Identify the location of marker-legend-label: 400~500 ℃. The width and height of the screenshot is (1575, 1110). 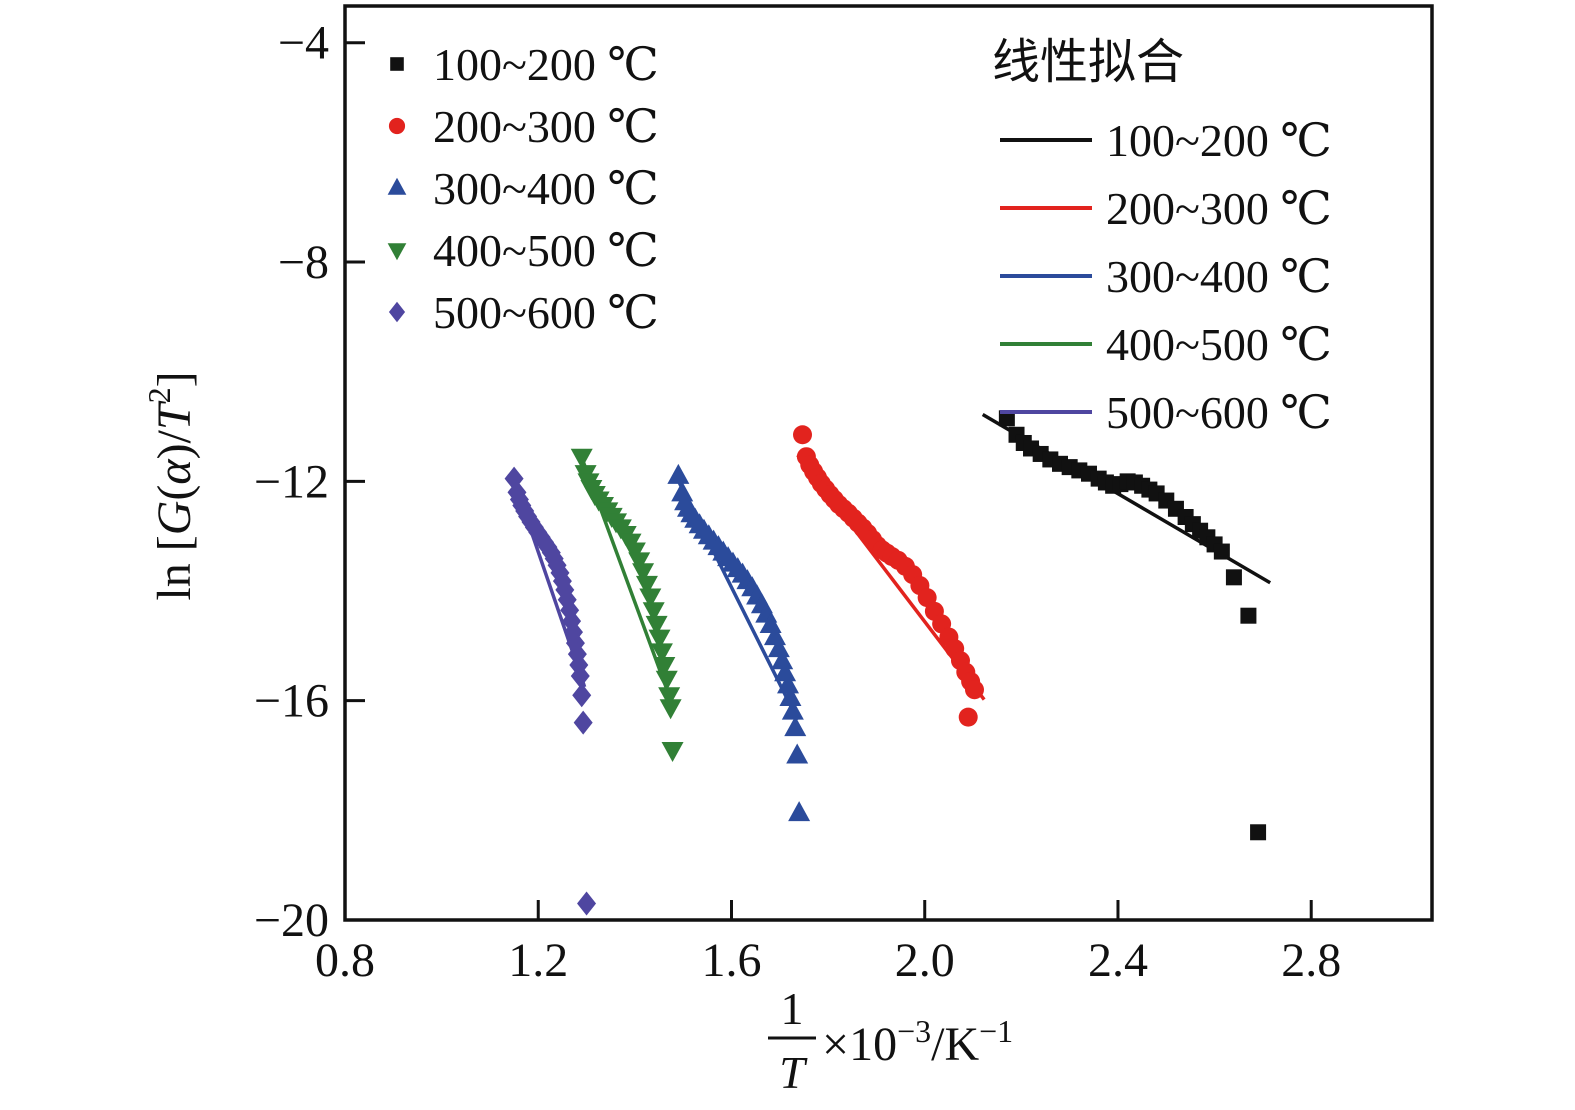
(546, 250).